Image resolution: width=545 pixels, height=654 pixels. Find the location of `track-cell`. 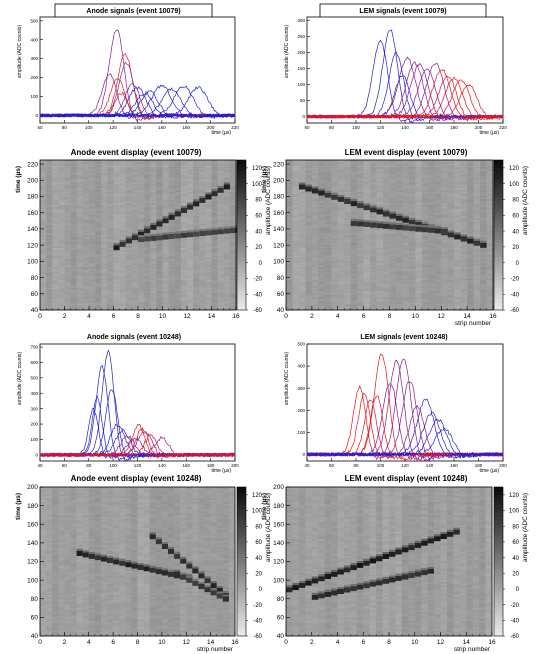

track-cell is located at coordinates (202, 200).